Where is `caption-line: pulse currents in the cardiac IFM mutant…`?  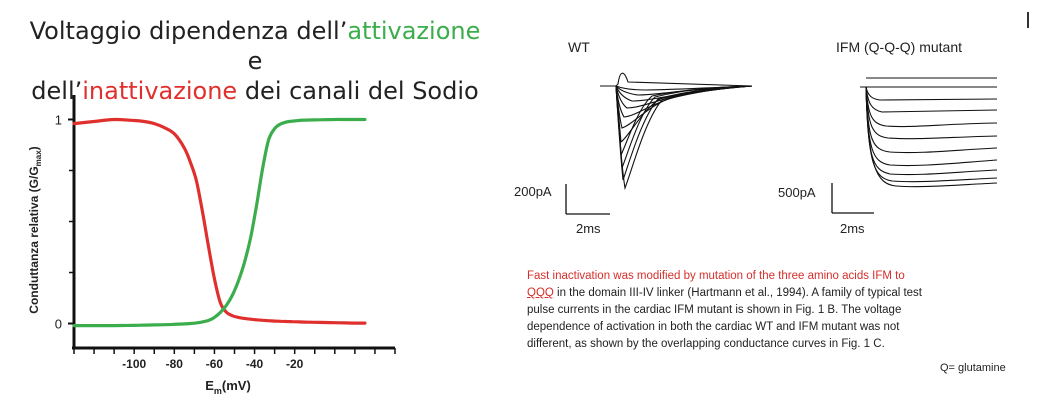 caption-line: pulse currents in the cardiac IFM mutant… is located at coordinates (714, 310).